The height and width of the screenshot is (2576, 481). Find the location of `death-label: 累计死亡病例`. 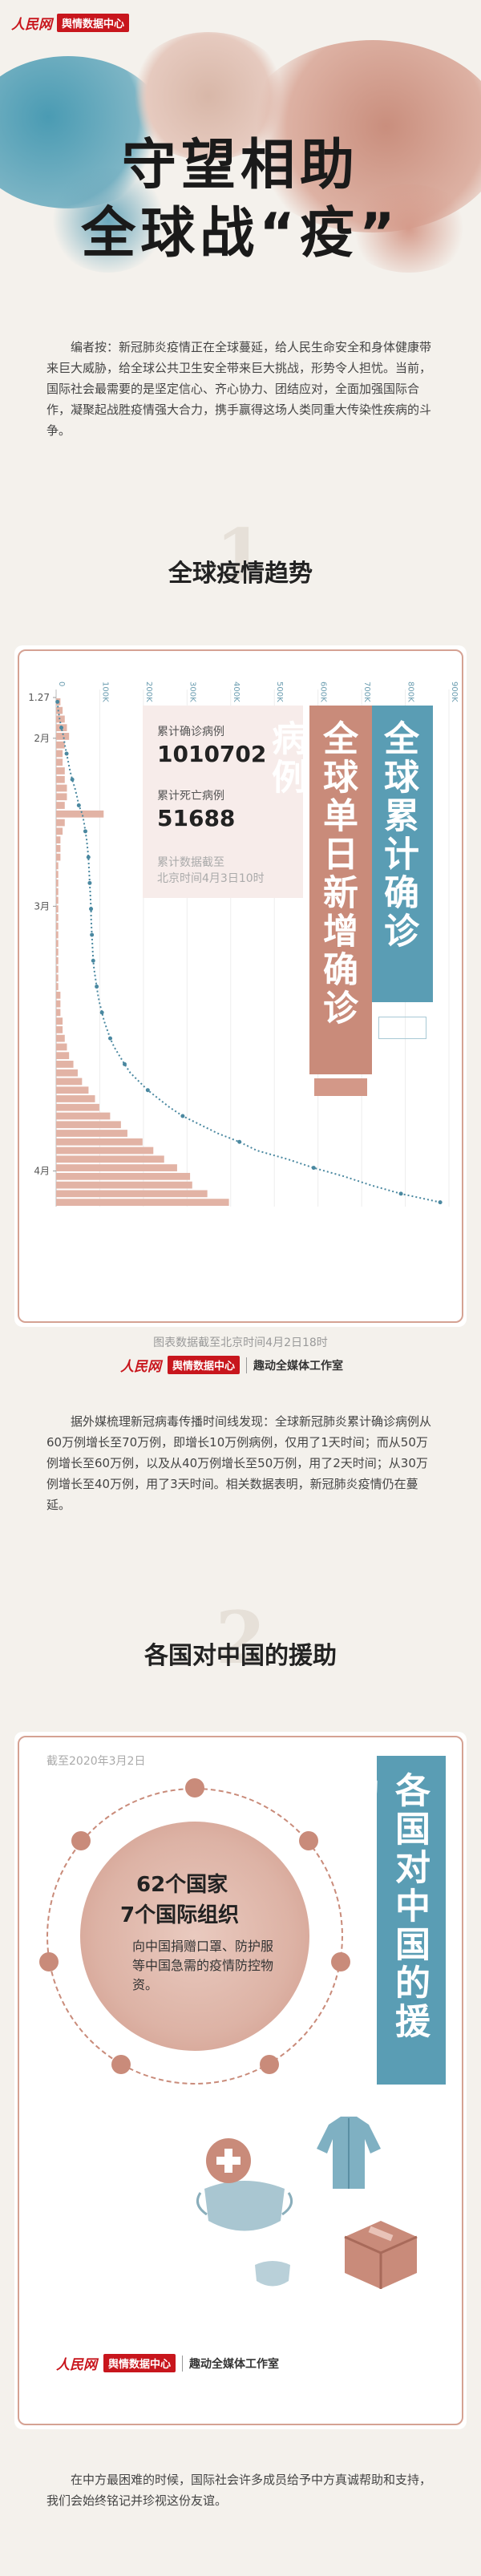

death-label: 累计死亡病例 is located at coordinates (190, 796).